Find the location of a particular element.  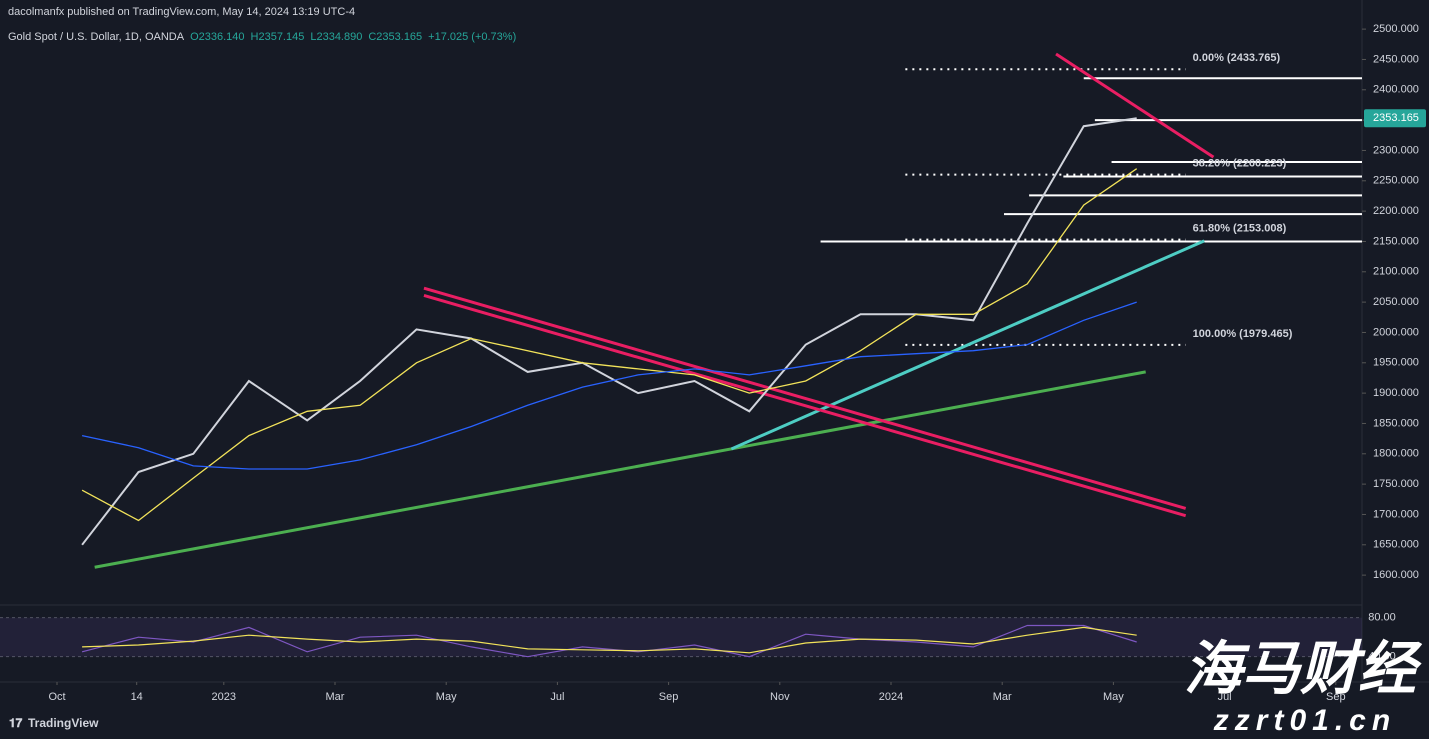

last-price-box is located at coordinates (1395, 118).